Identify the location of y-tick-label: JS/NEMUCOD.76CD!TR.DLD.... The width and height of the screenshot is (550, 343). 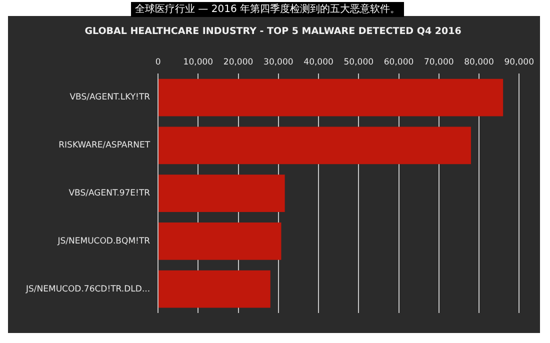
(87, 289).